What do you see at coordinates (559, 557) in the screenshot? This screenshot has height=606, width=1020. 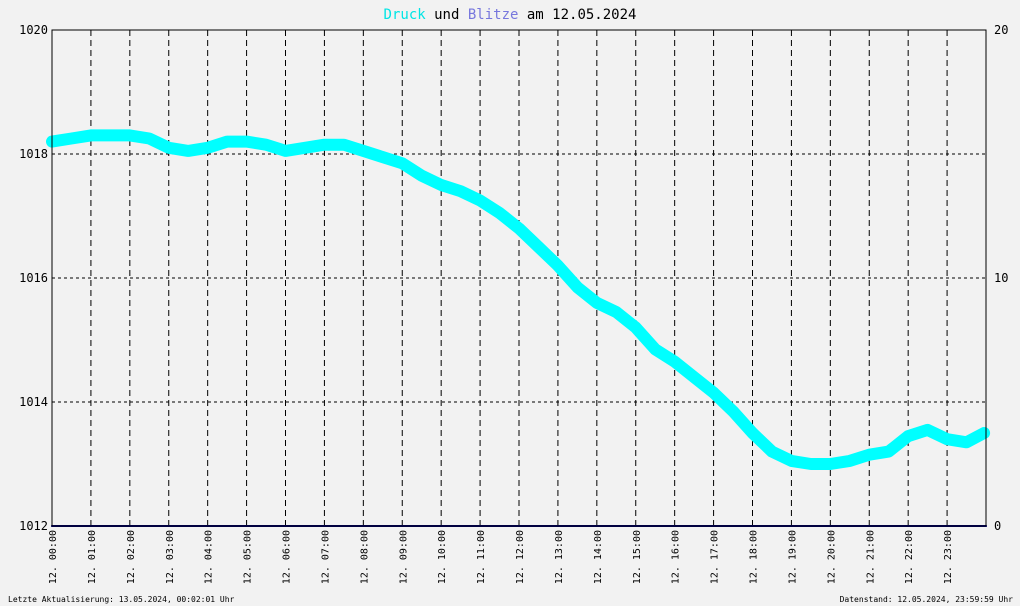 I see `x-tick-label: 12. 13:00` at bounding box center [559, 557].